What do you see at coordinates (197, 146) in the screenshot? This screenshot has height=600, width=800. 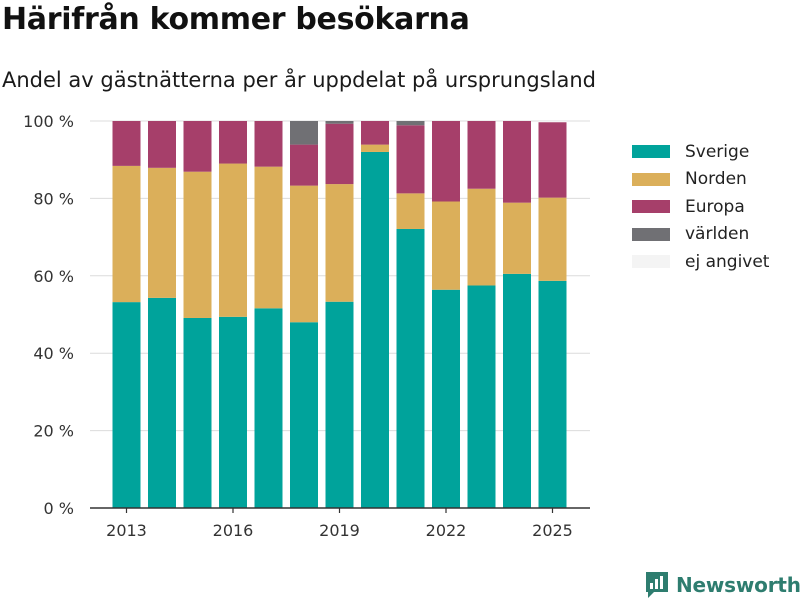 I see `bar-segment-europa-2015` at bounding box center [197, 146].